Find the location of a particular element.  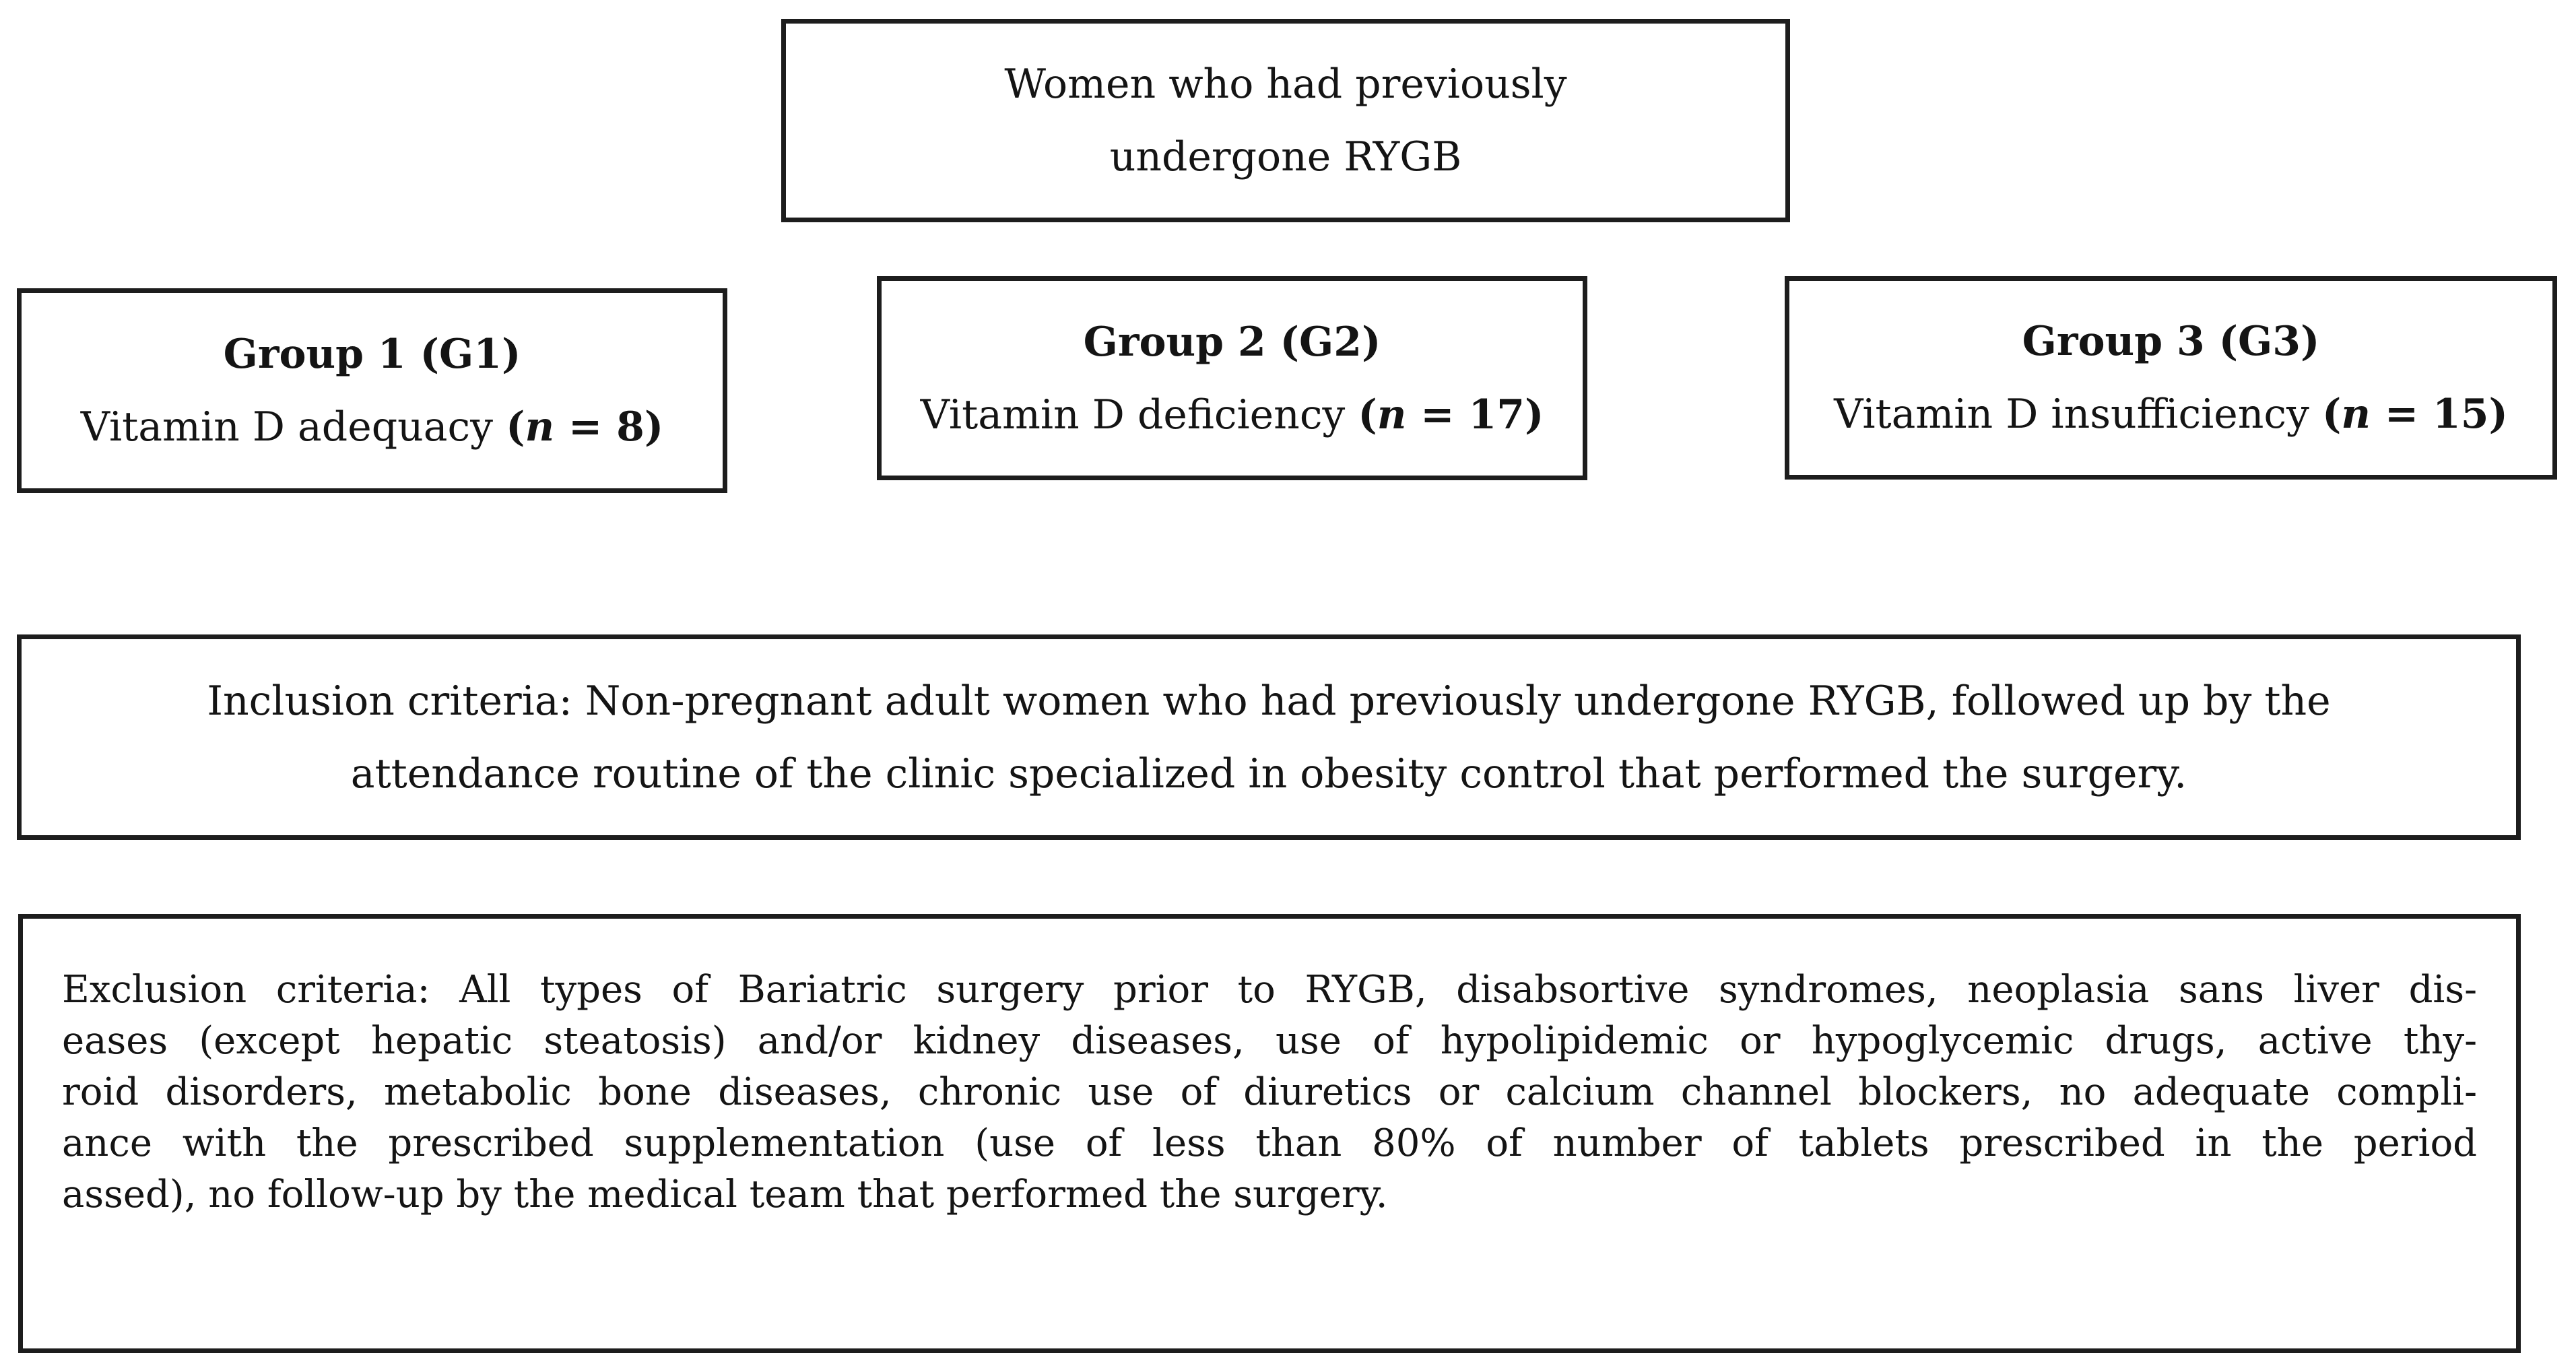

population-line-2: undergone RYGB is located at coordinates (1285, 157).